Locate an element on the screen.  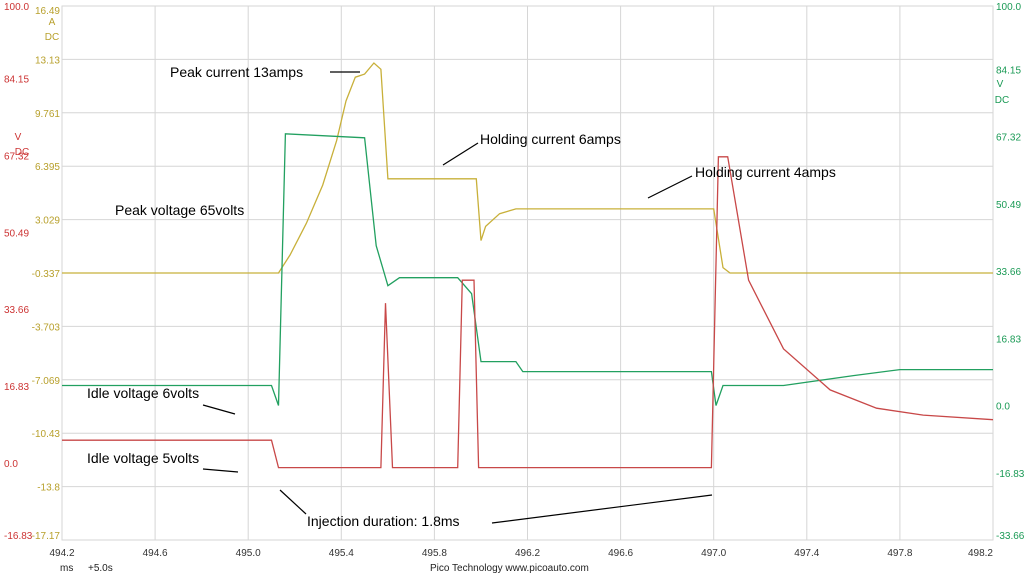
current-tick-label: -13.8 is located at coordinates (48, 488).